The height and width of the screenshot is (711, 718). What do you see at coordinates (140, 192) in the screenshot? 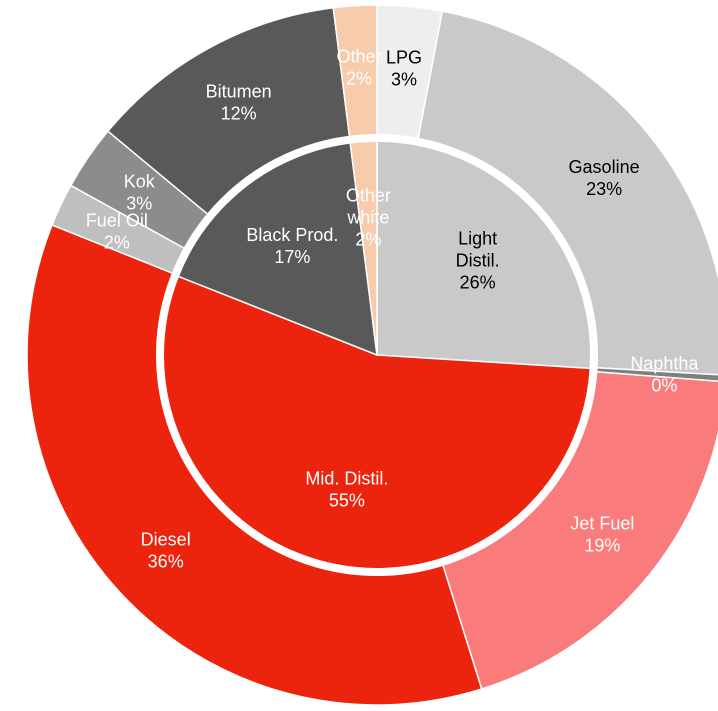
I see `outer-label-kok: Kok 3%` at bounding box center [140, 192].